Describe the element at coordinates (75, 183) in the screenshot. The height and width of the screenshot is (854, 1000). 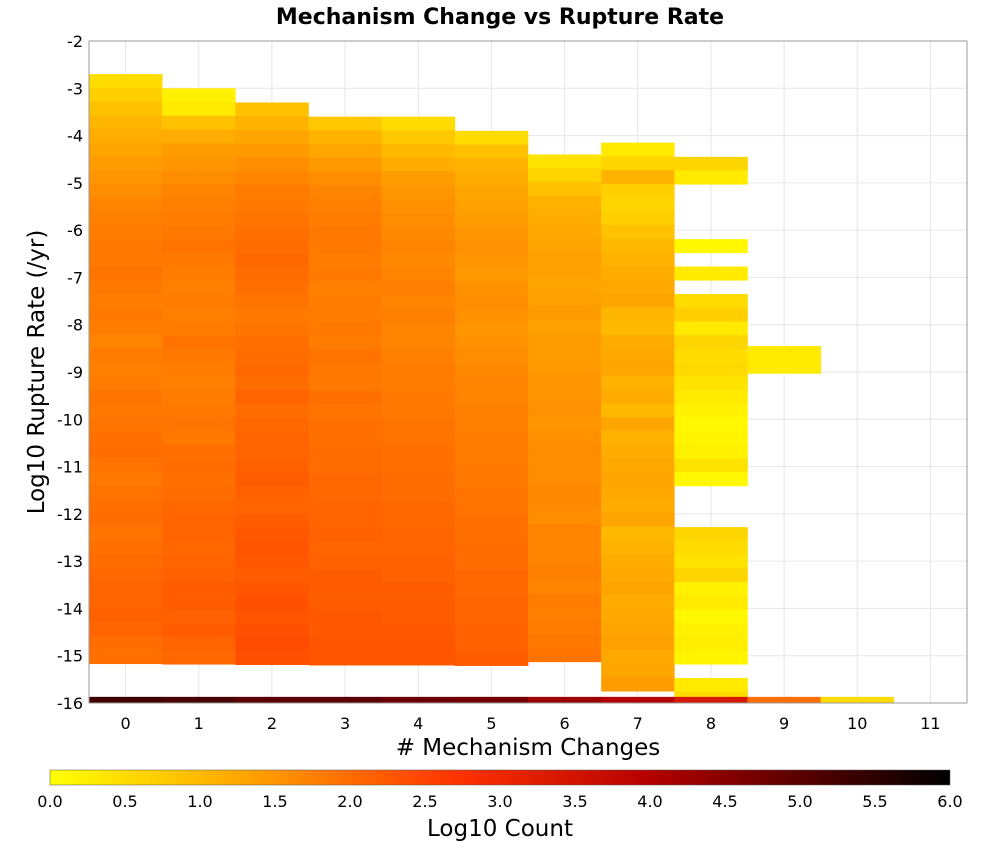
I see `y-tick-label: -5` at that location.